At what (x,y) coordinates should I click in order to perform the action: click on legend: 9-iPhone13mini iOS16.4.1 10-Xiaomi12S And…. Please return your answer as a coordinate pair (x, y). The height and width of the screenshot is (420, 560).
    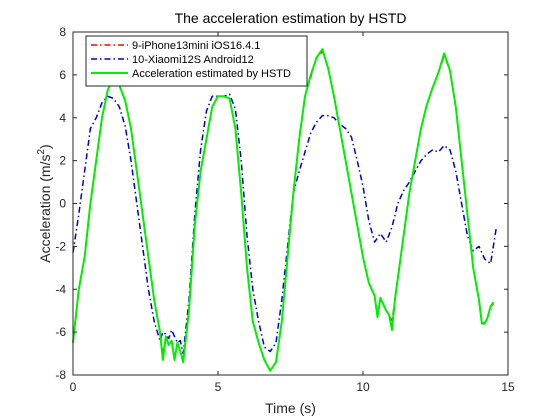
    Looking at the image, I should click on (196, 61).